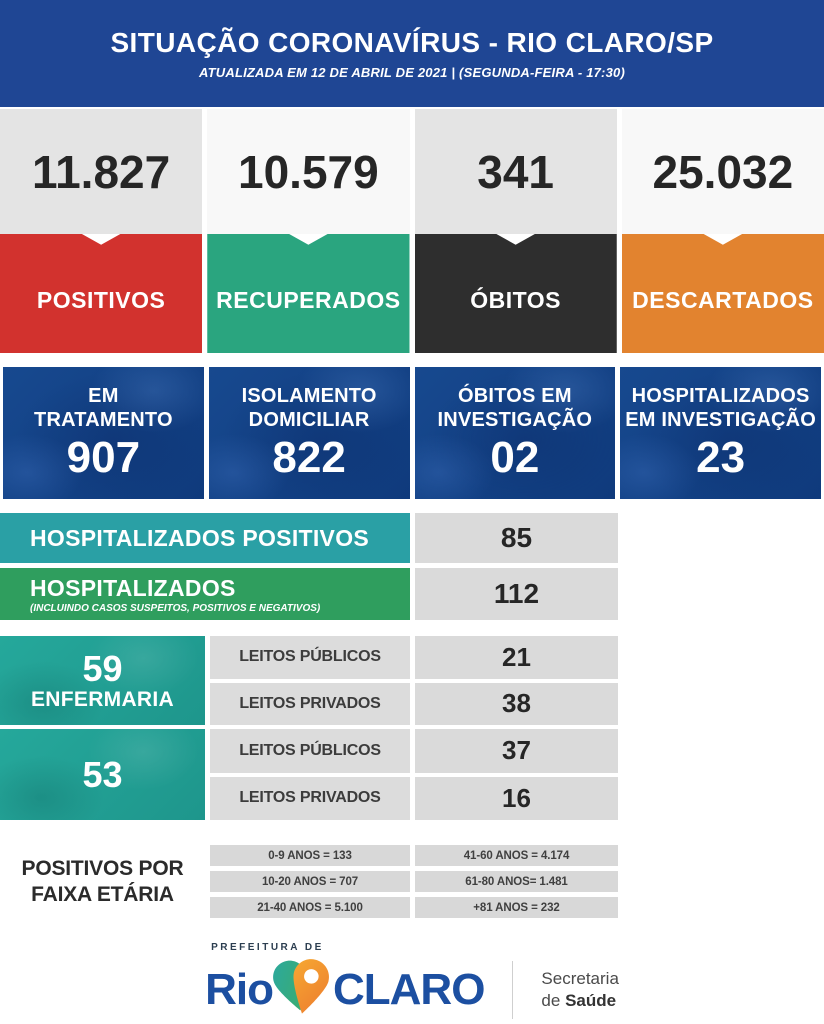  I want to click on stat-value-recuperados: 10.579, so click(308, 171).